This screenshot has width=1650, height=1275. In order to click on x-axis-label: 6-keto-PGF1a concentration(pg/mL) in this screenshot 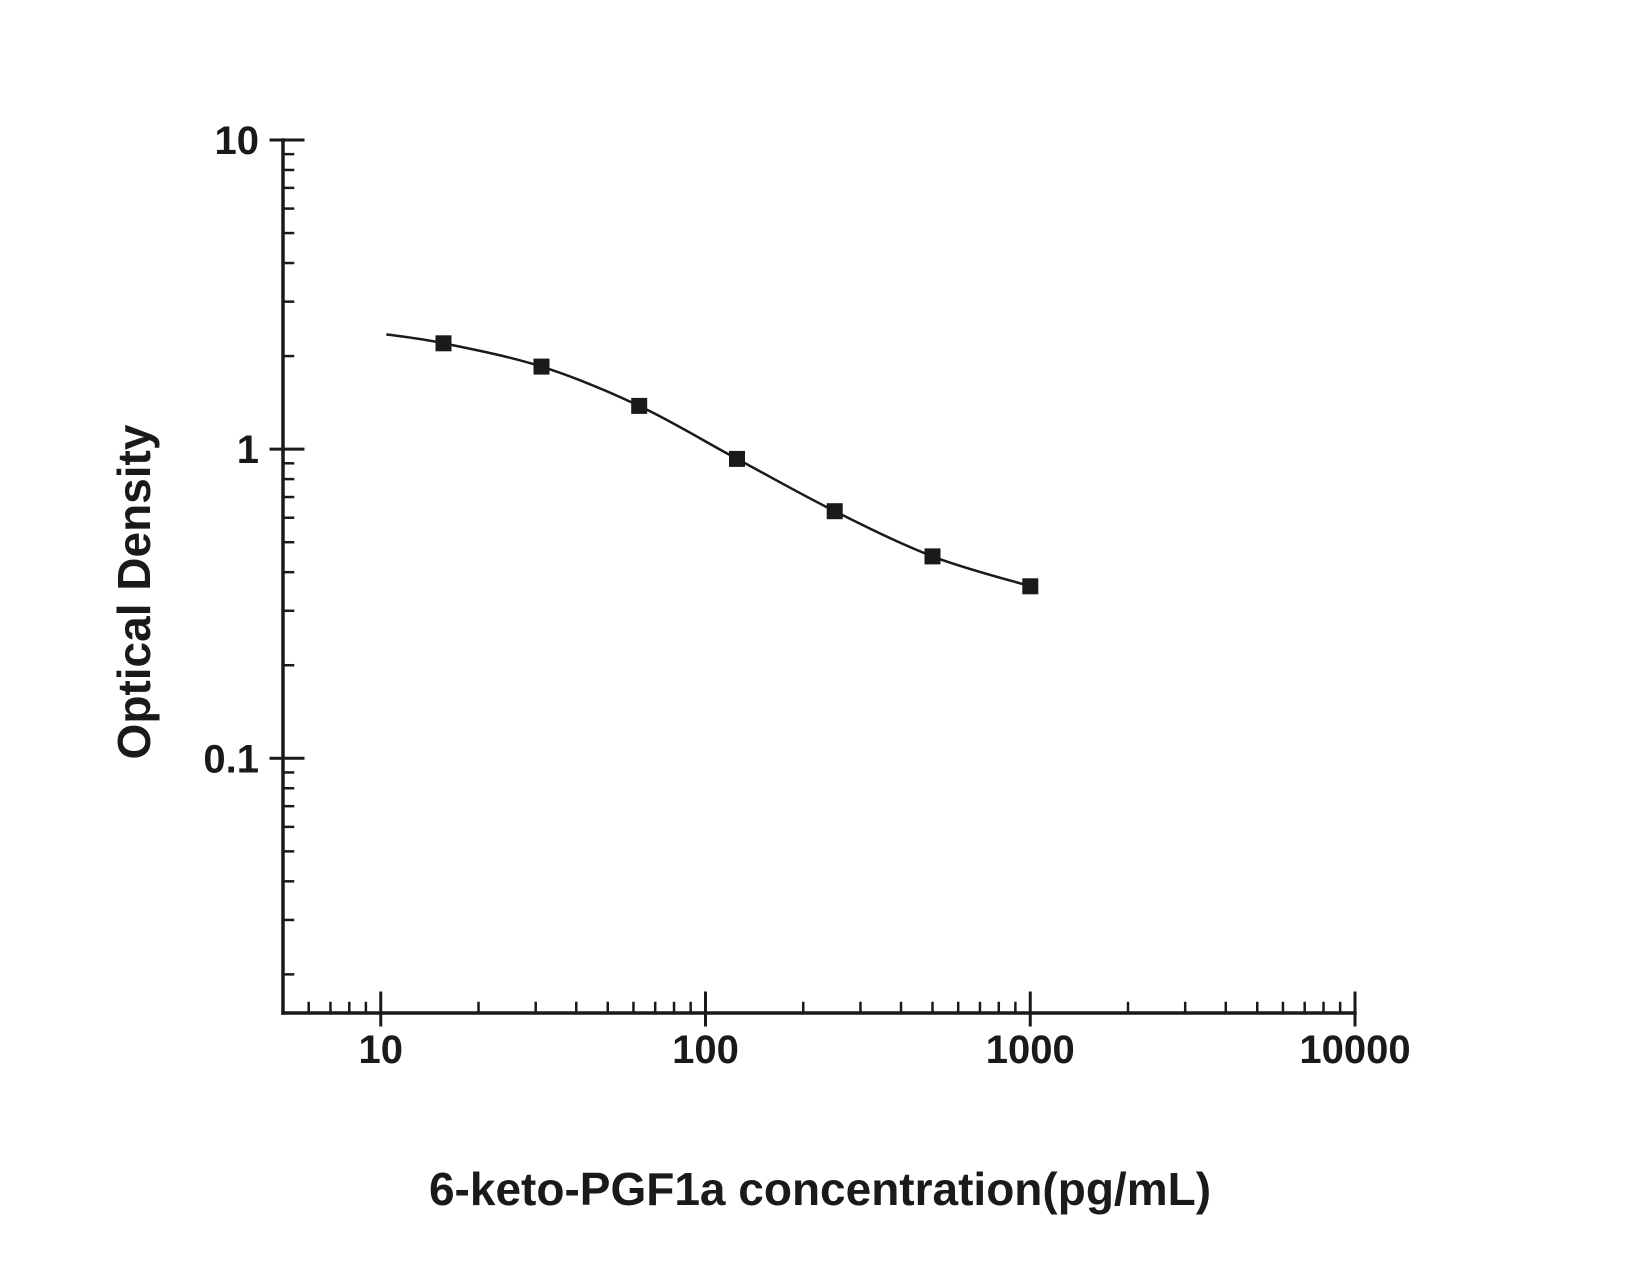, I will do `click(820, 1189)`.